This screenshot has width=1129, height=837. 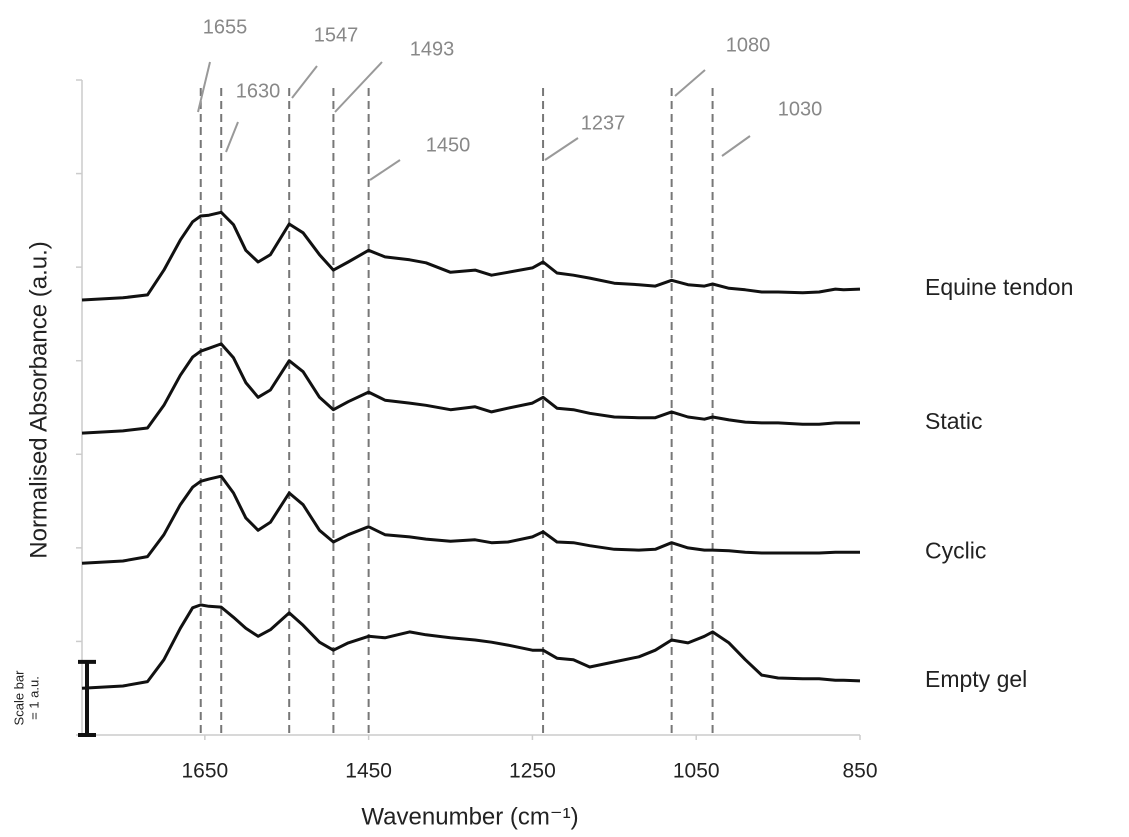 What do you see at coordinates (954, 421) in the screenshot?
I see `series-label: Static` at bounding box center [954, 421].